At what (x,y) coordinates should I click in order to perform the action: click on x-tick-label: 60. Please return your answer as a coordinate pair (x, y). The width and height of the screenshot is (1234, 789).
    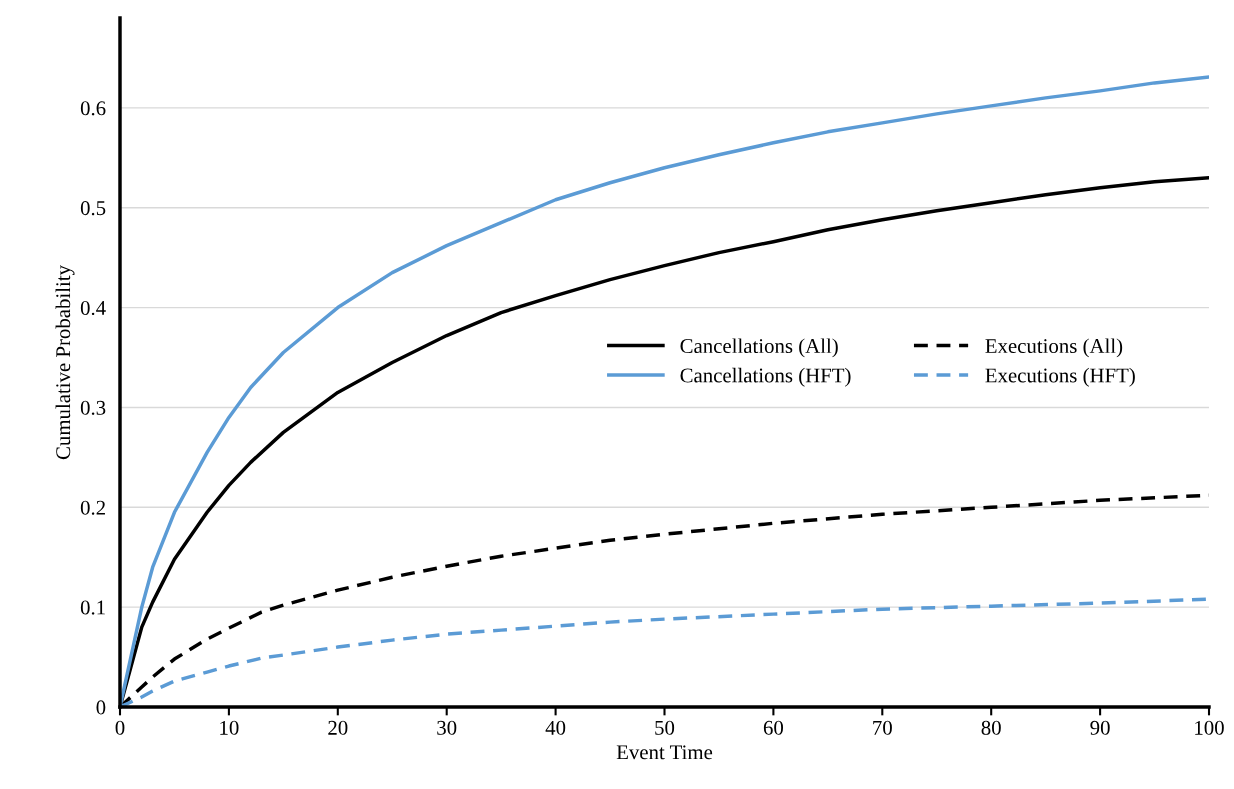
    Looking at the image, I should click on (773, 727).